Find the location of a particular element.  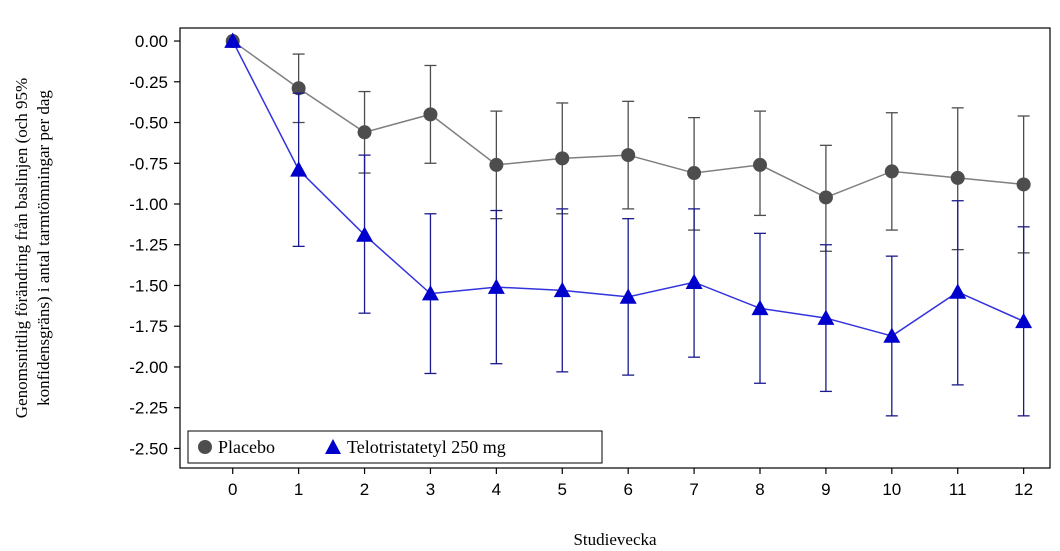

x-tick-label: 10 is located at coordinates (891, 489).